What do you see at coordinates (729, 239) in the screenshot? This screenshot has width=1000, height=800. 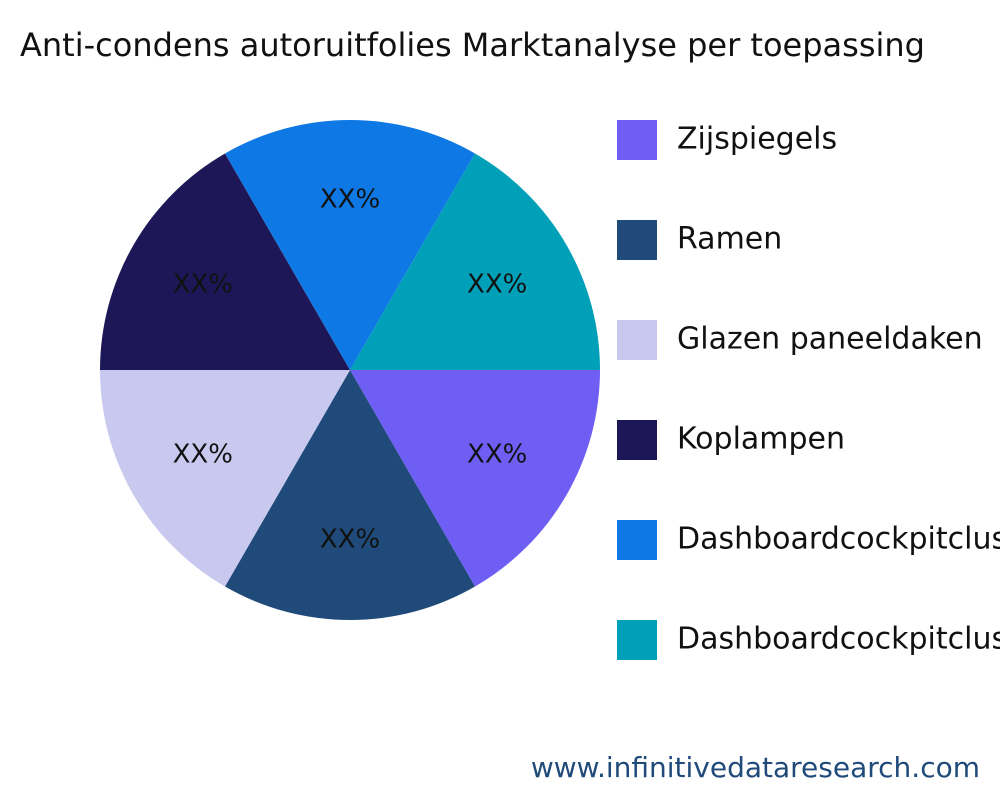 I see `legend-label: Ramen` at bounding box center [729, 239].